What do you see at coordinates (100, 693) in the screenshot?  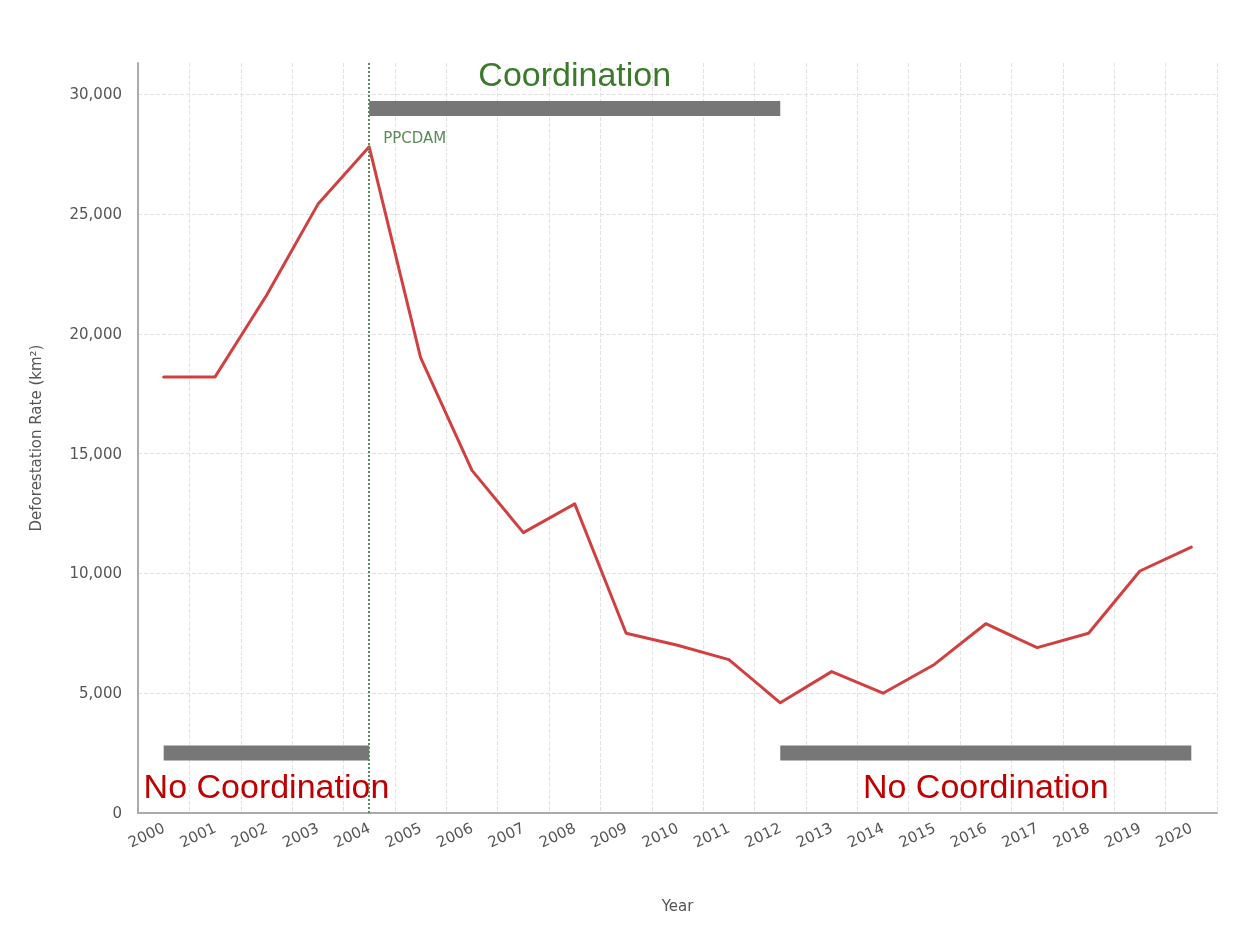 I see `y-tick-label: 5,000` at bounding box center [100, 693].